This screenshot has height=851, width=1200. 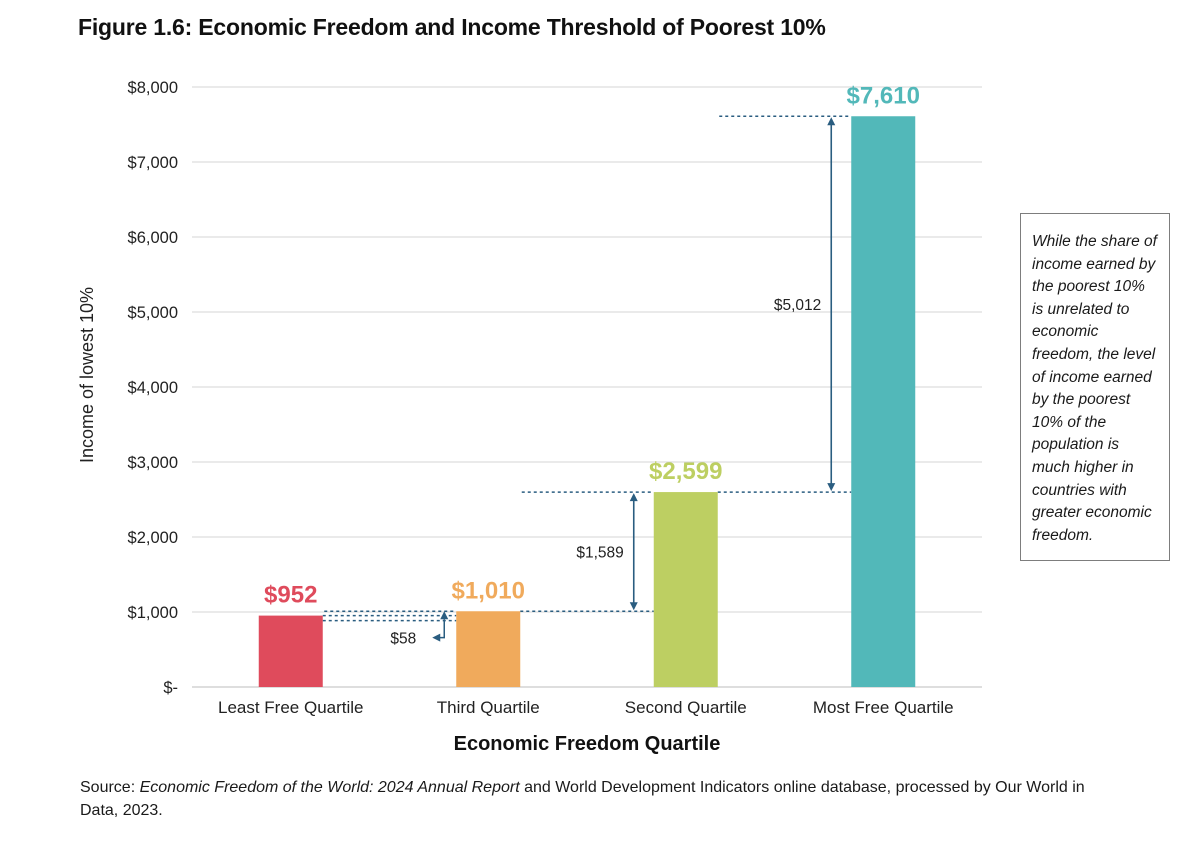 I want to click on x-axis-title: Economic Freedom Quartile, so click(x=587, y=744).